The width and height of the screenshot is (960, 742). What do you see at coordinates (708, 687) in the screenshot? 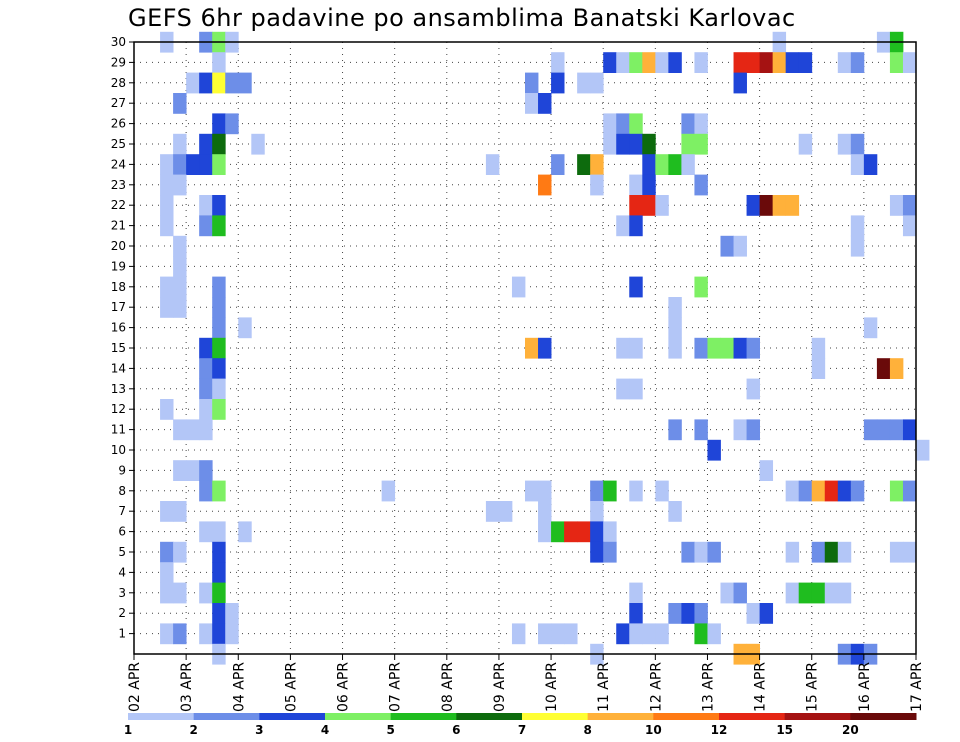
I see `x-tick-label: 13 APR` at bounding box center [708, 687].